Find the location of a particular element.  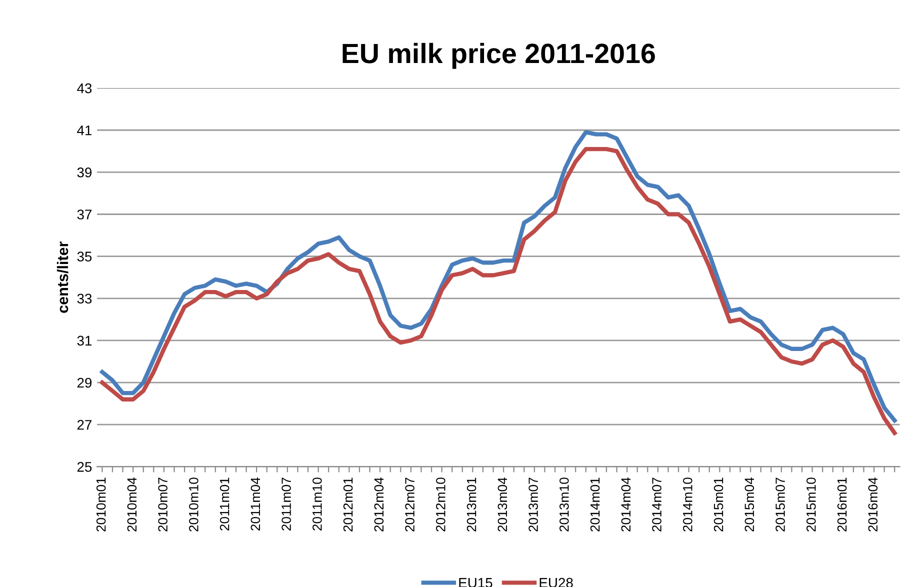

x-tick-label: 2010m07 is located at coordinates (163, 505).